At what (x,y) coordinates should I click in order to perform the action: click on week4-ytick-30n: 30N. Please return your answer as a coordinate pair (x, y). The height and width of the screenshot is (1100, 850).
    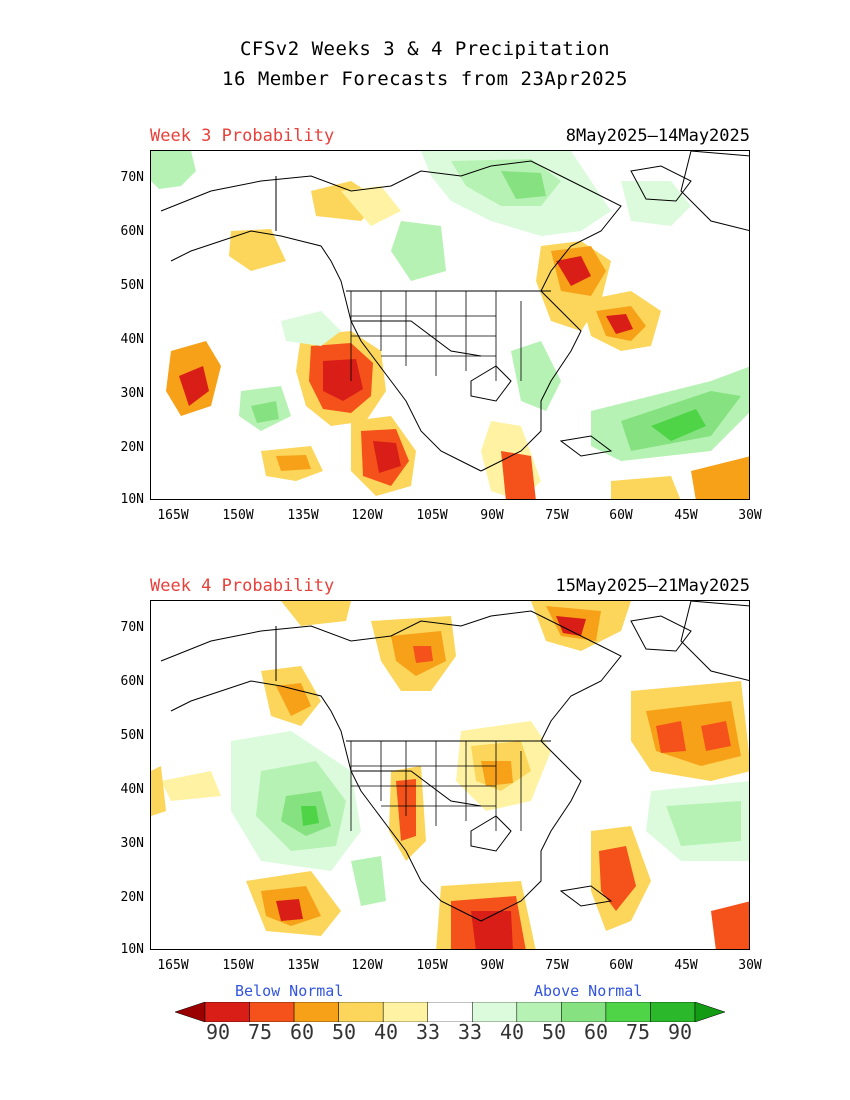
    Looking at the image, I should click on (132, 843).